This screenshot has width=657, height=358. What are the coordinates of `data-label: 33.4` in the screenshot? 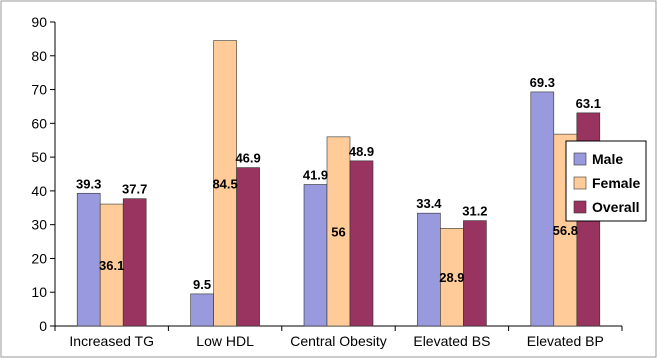 It's located at (429, 203).